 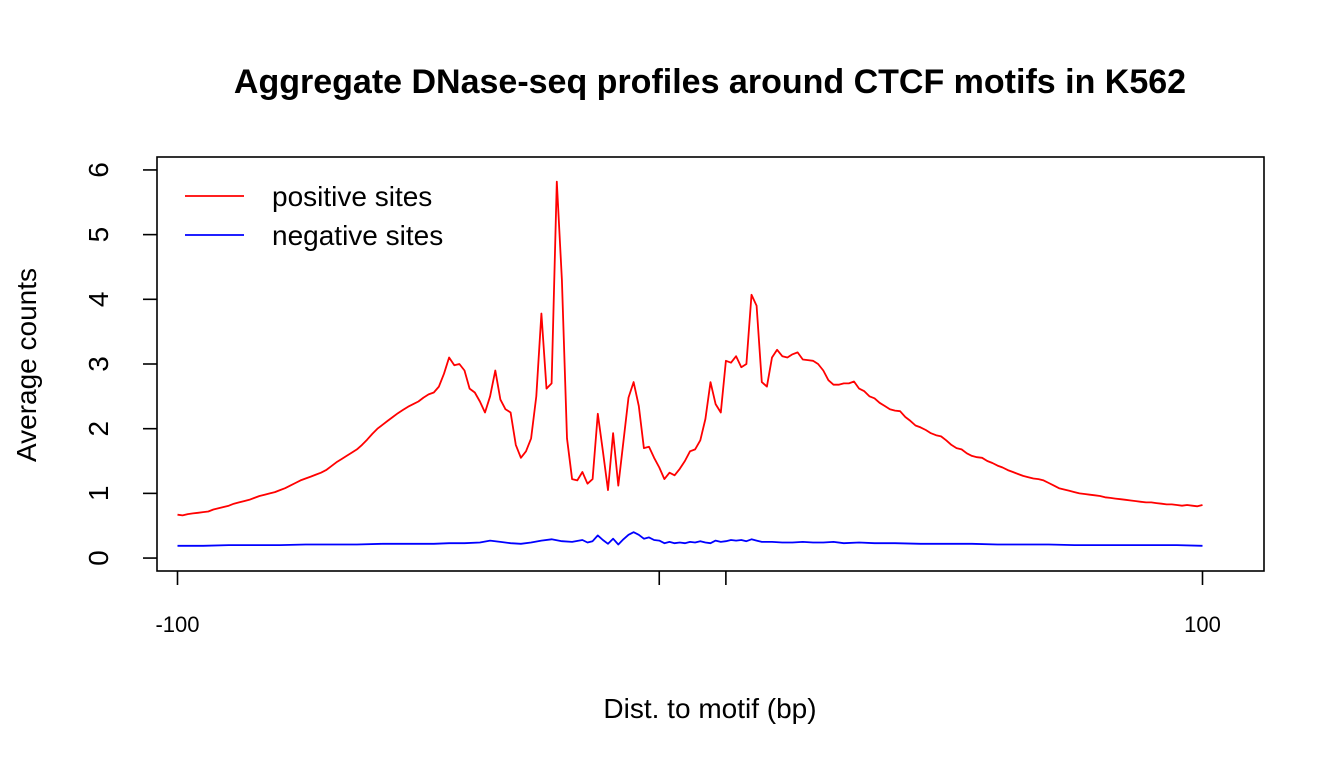 I want to click on series-line-negative, so click(x=690, y=539).